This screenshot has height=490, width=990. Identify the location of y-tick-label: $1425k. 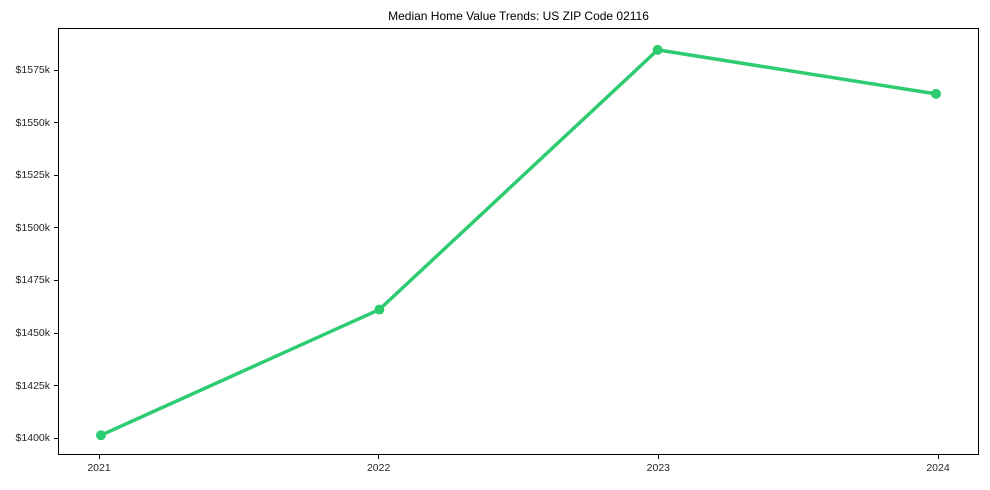
(32, 385).